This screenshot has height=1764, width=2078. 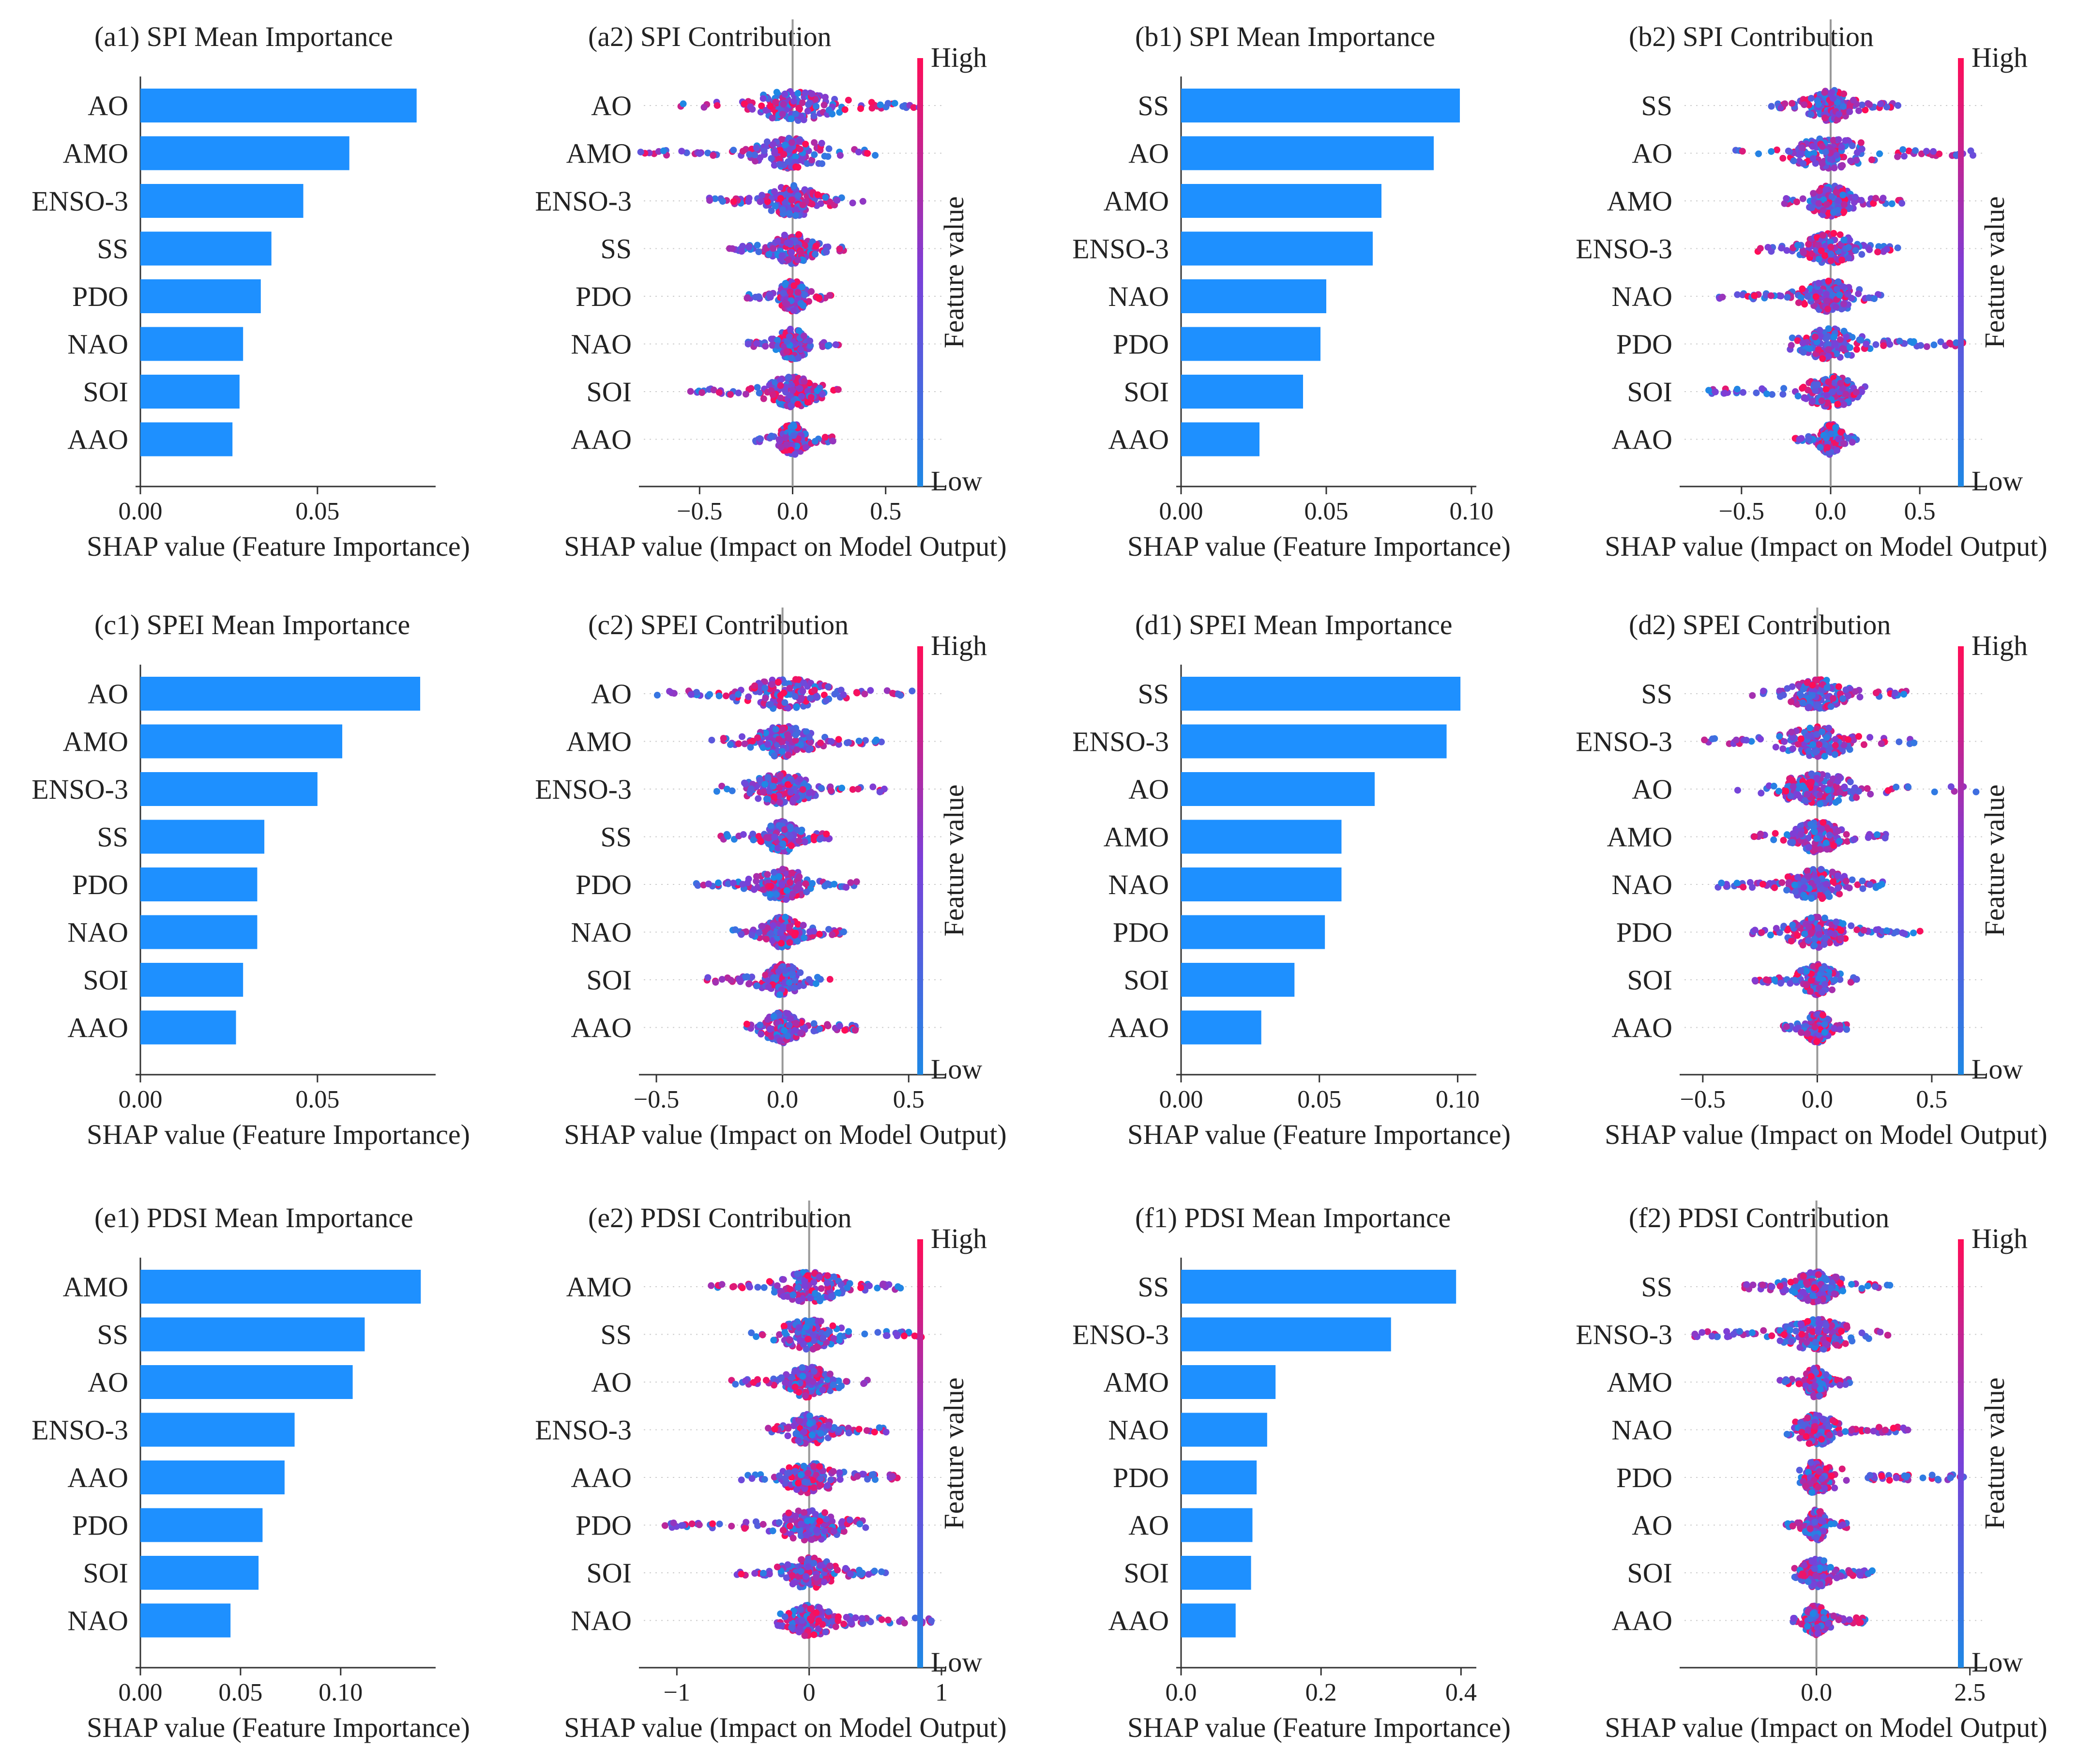 What do you see at coordinates (278, 1134) in the screenshot?
I see `x-axis-title: SHAP value (Feature Importance)` at bounding box center [278, 1134].